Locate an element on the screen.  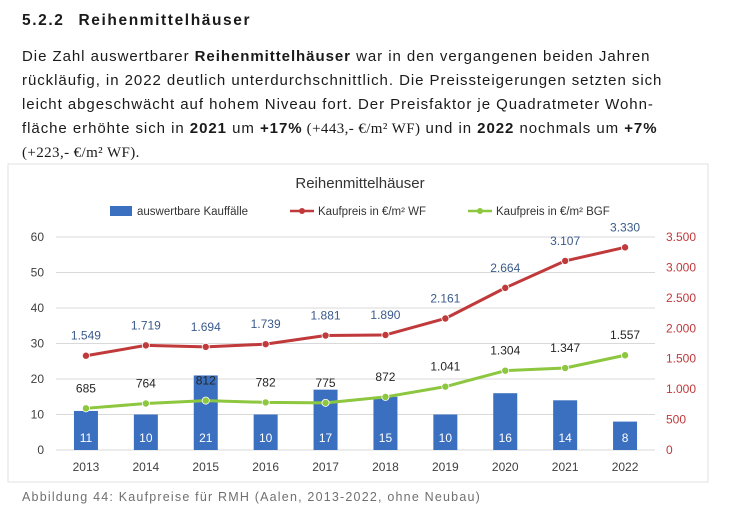
section-title: Reihenmittelhäuser is located at coordinates (165, 20).